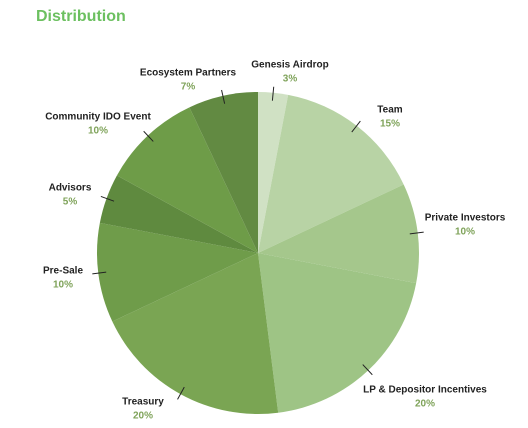 This screenshot has height=428, width=528. I want to click on slice-value-label: 7%, so click(188, 87).